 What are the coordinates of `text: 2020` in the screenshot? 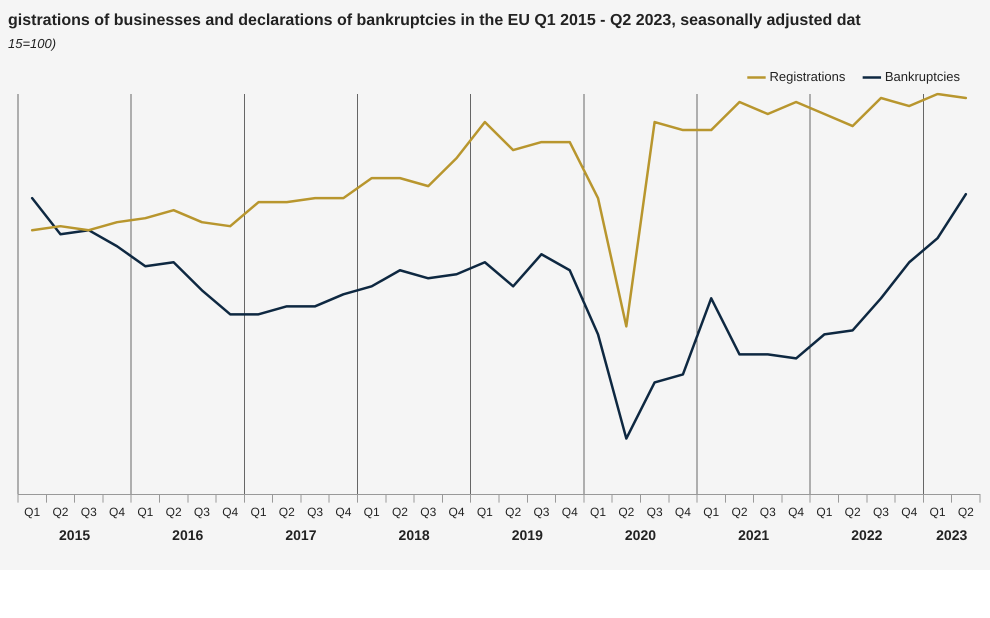 It's located at (640, 534).